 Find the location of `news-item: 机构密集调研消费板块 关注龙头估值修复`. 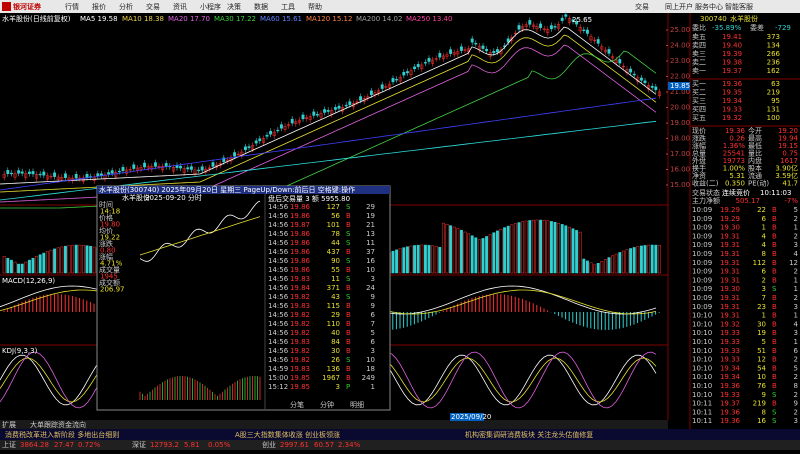

news-item: 机构密集调研消费板块 关注龙头估值修复 is located at coordinates (529, 434).